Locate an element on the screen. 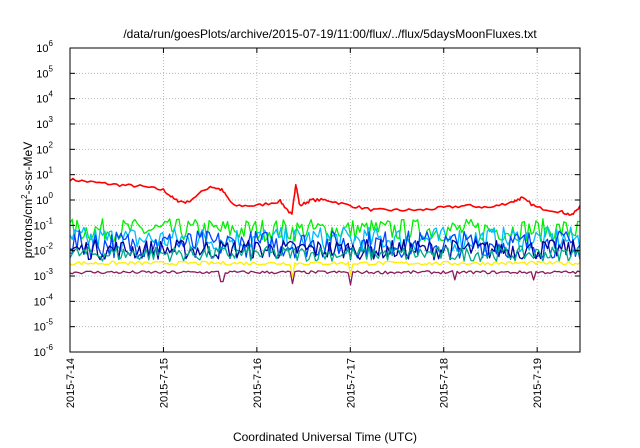 This screenshot has width=640, height=448. y-tick-label: 10⁰ is located at coordinates (44, 199).